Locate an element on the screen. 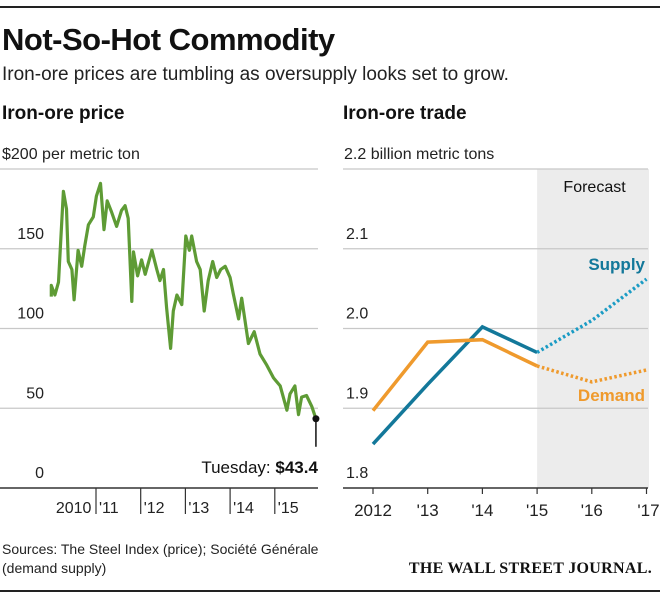  annotation-value: $43.4 is located at coordinates (296, 467).